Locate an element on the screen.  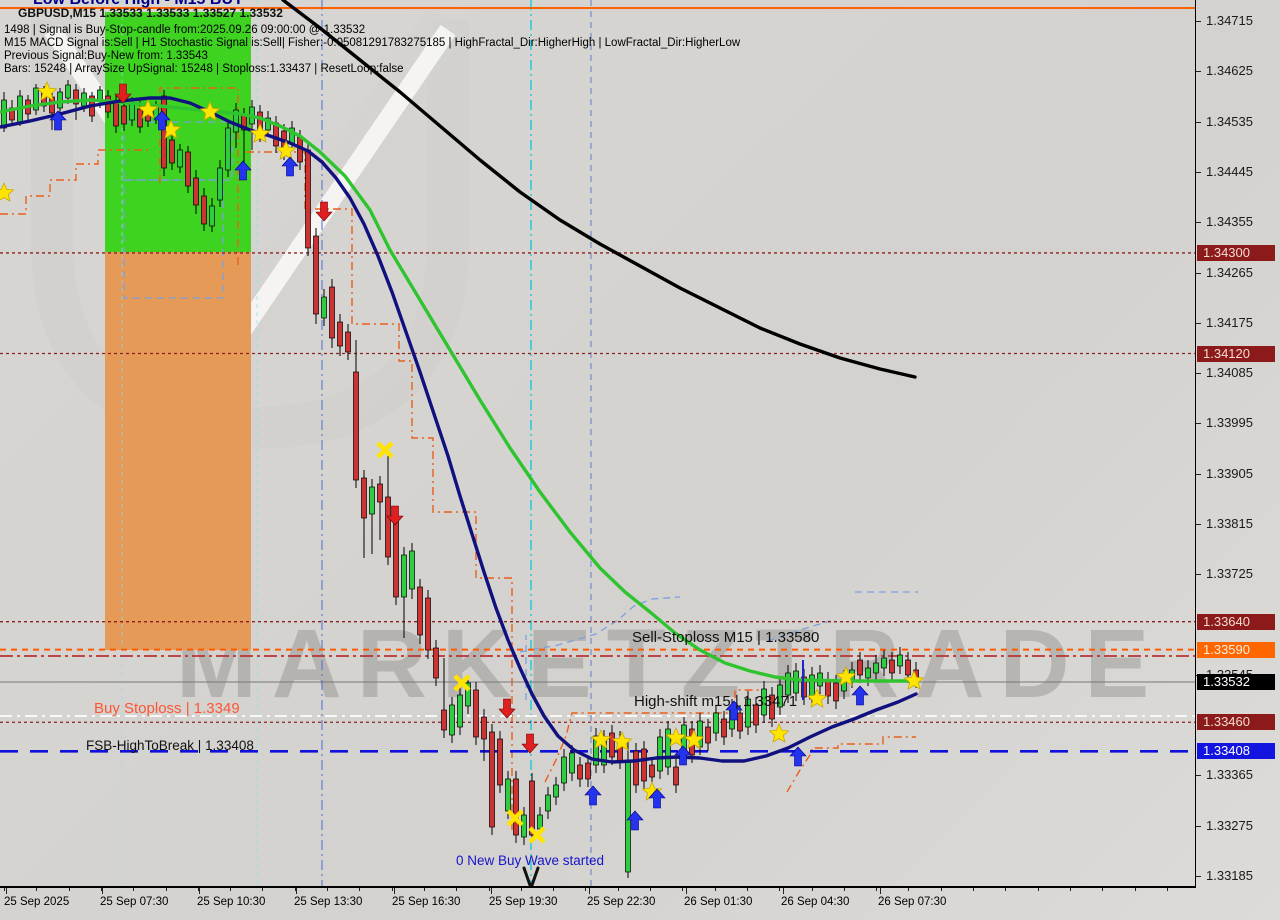
x-axis-label: 25 Sep 2025 is located at coordinates (37, 902).